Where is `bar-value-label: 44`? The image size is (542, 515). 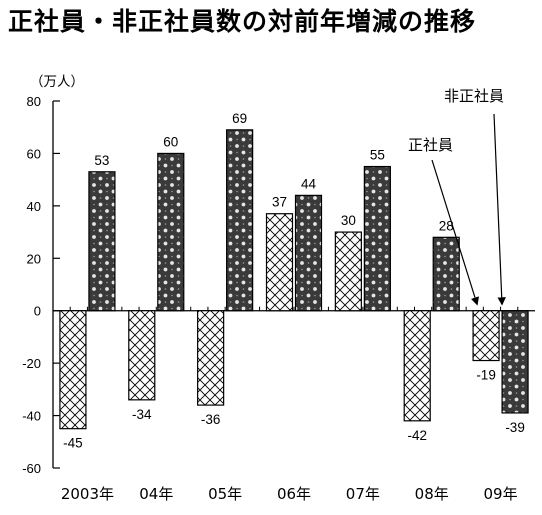 bar-value-label: 44 is located at coordinates (309, 183).